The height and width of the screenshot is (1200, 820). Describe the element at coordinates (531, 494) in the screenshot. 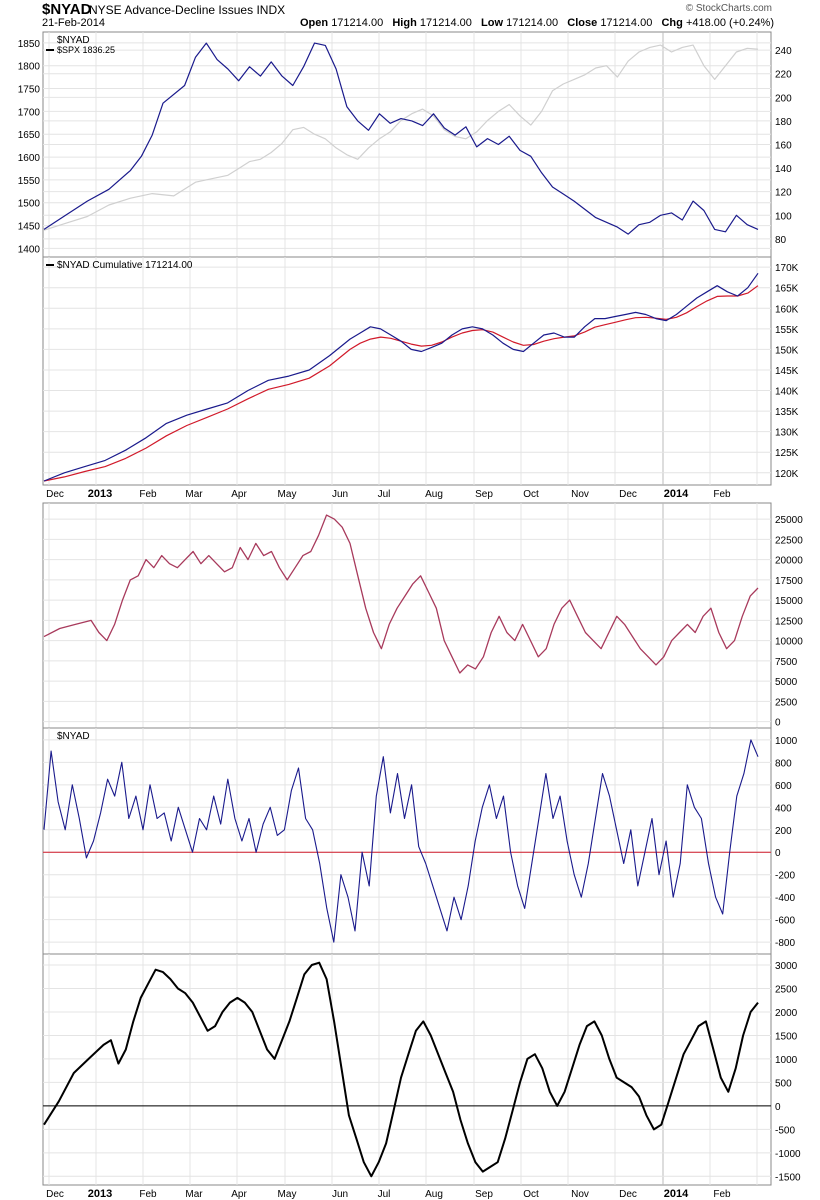

I see `x-month-label: Oct` at that location.